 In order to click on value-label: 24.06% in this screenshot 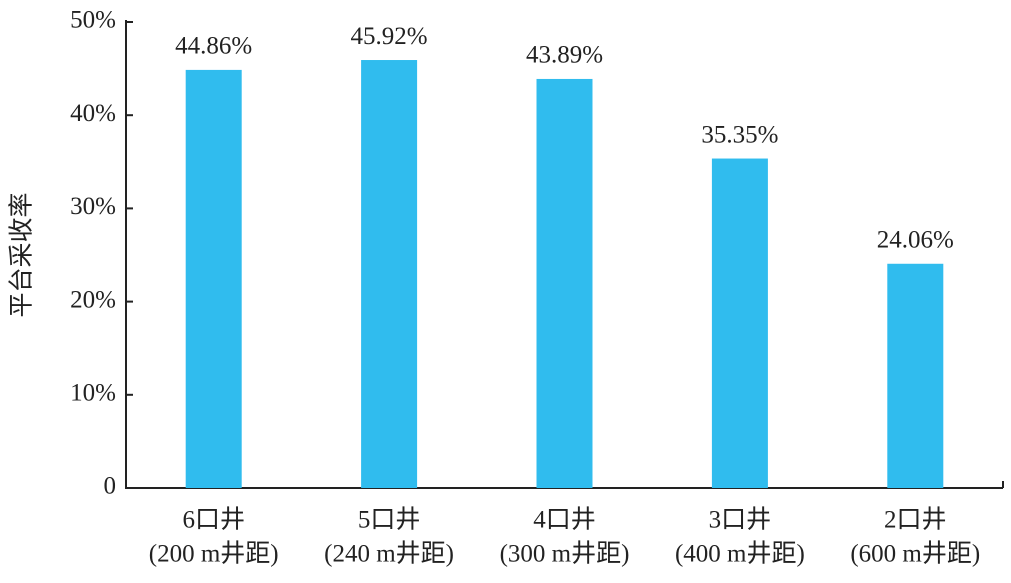, I will do `click(915, 239)`.